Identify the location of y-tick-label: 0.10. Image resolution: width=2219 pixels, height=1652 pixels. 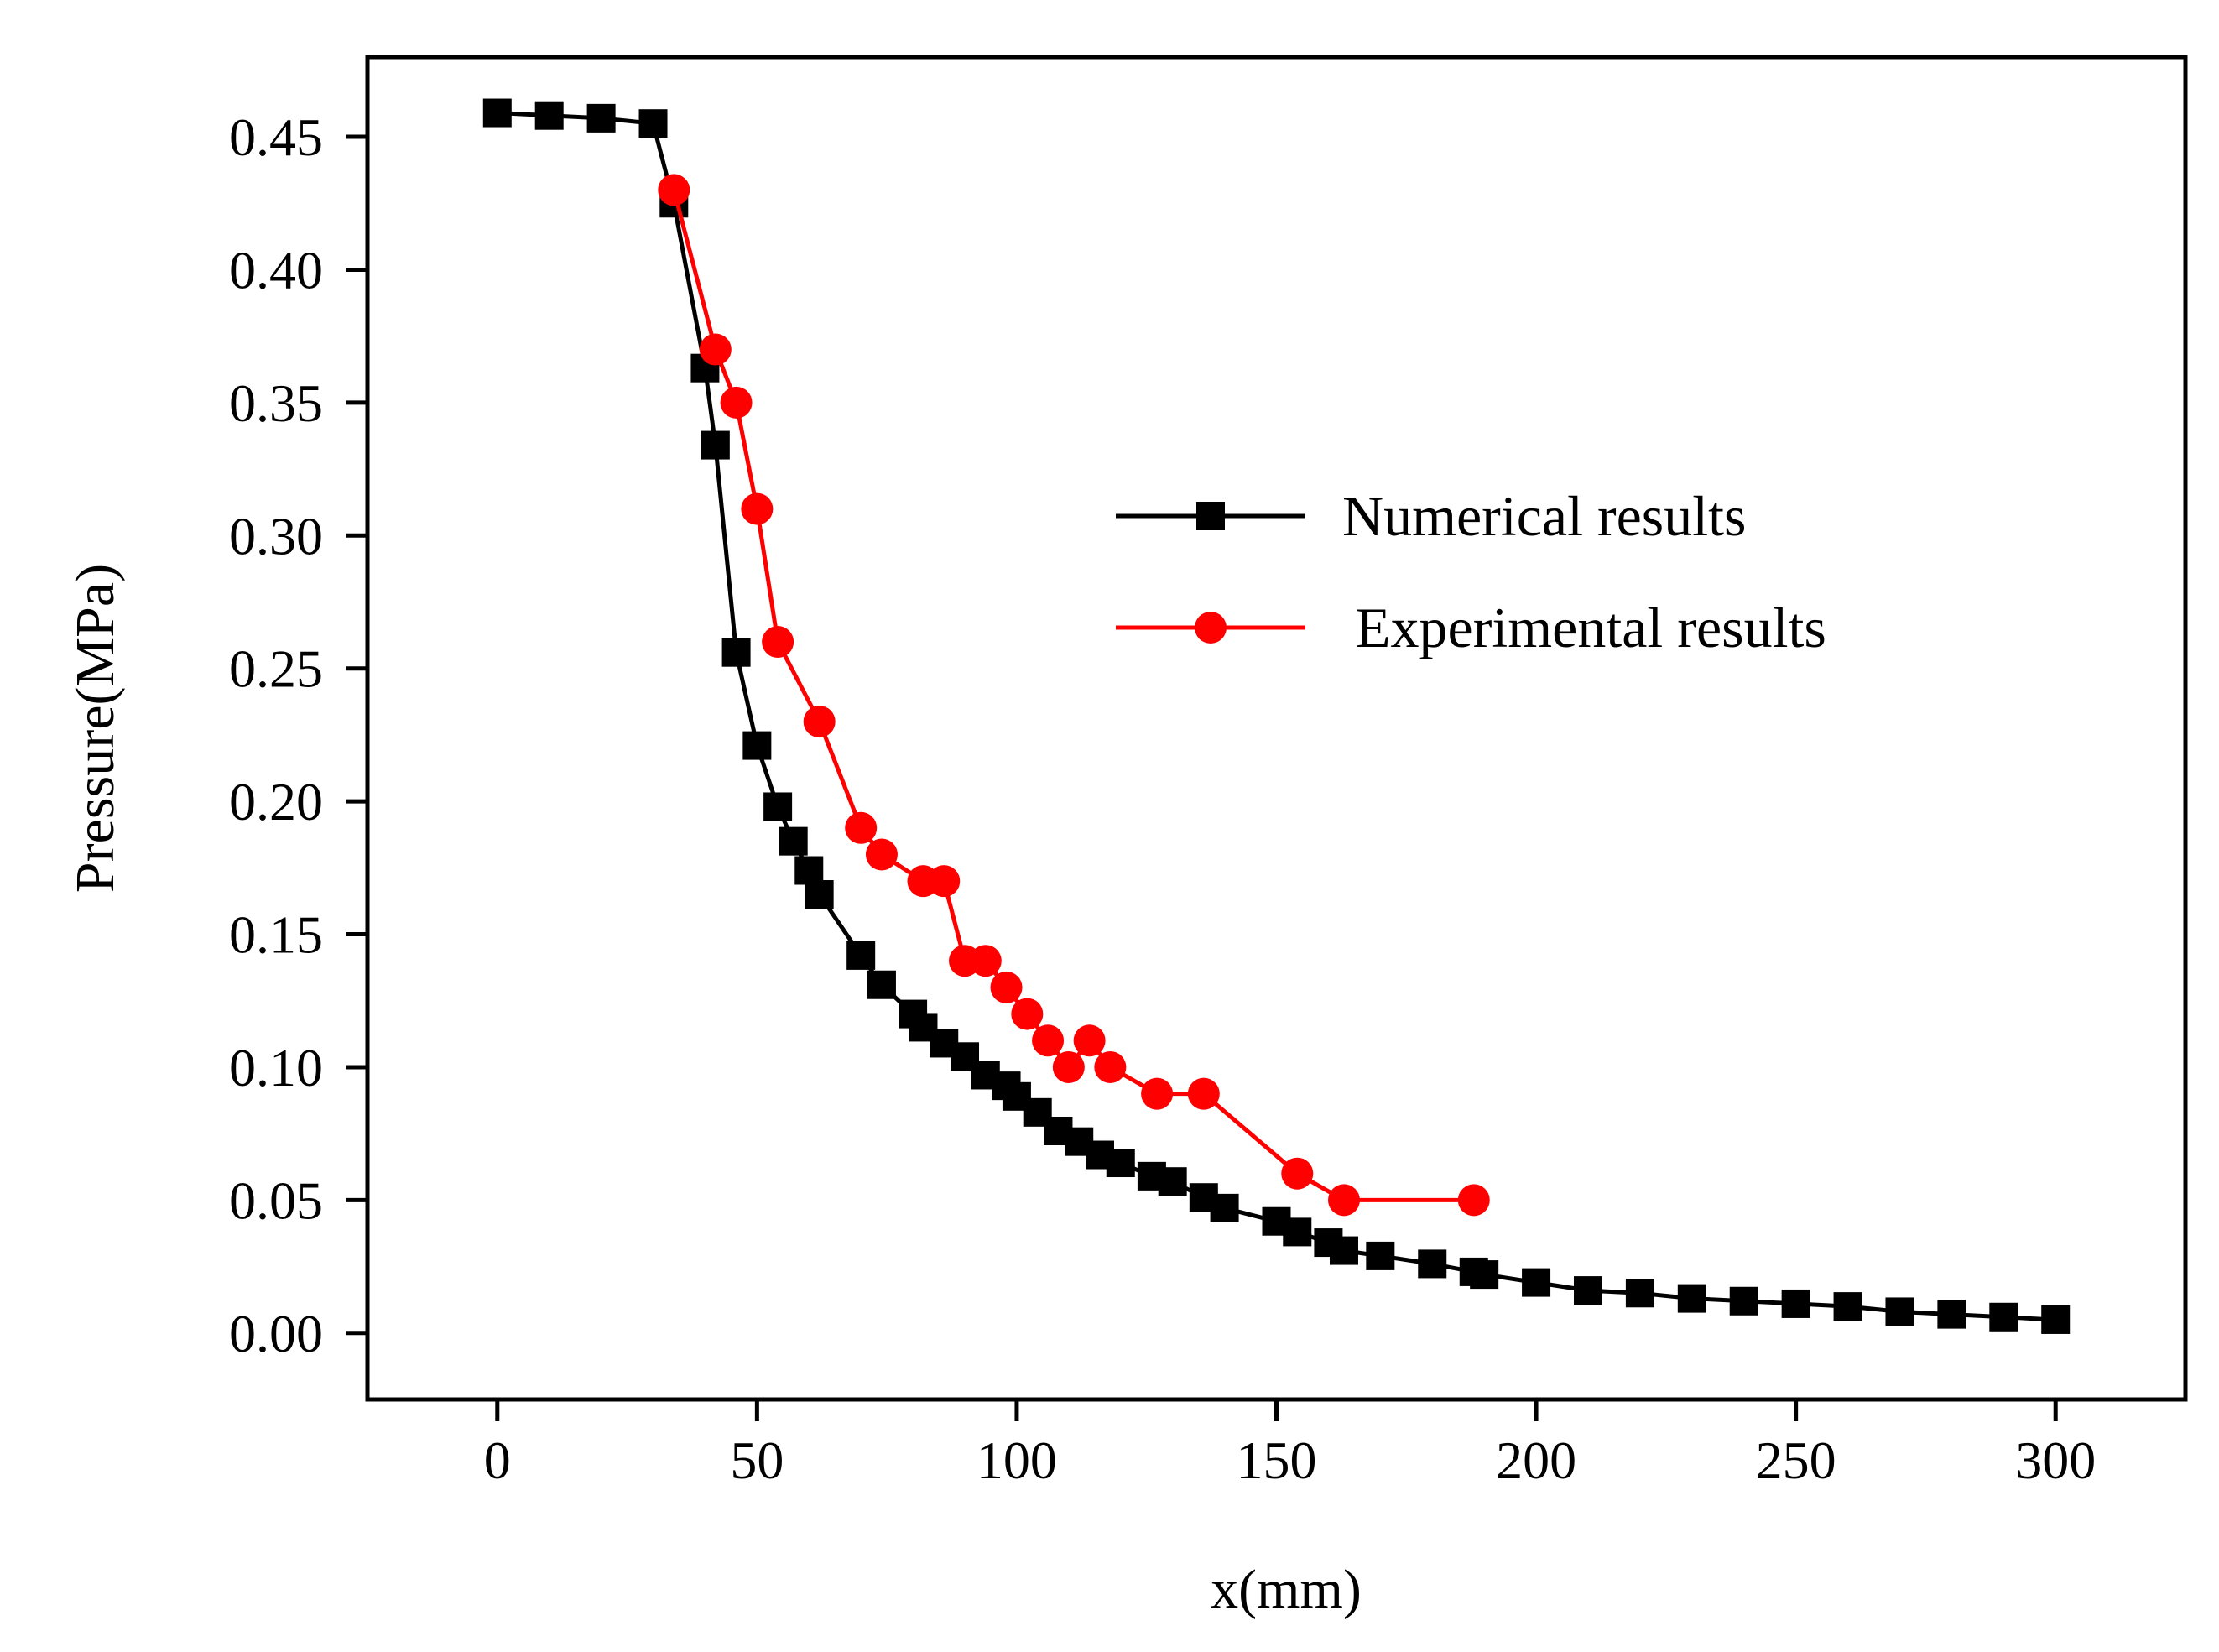
(276, 1067).